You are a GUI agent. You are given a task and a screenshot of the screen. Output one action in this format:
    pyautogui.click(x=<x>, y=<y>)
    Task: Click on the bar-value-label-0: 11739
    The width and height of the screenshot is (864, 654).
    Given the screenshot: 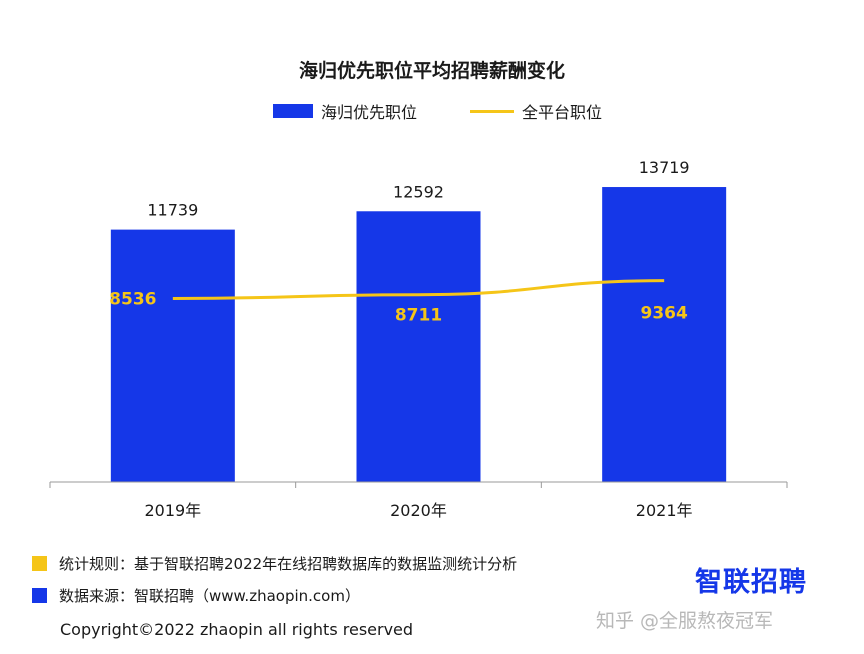 What is the action you would take?
    pyautogui.click(x=172, y=210)
    